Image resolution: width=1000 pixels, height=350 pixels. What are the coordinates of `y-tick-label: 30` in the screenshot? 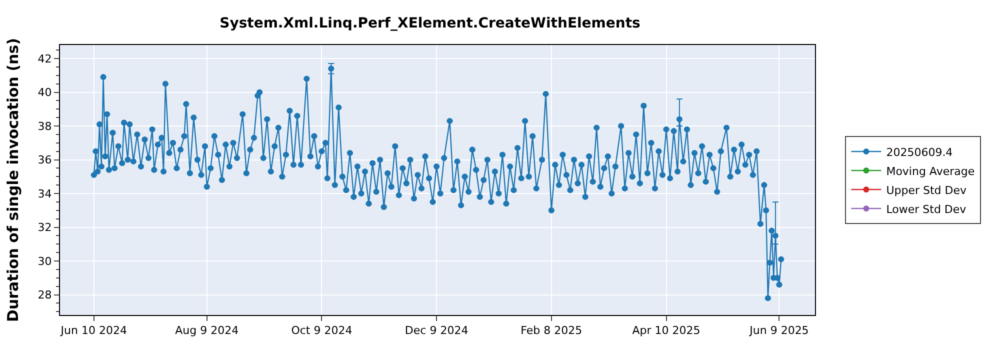 It's located at (45, 261).